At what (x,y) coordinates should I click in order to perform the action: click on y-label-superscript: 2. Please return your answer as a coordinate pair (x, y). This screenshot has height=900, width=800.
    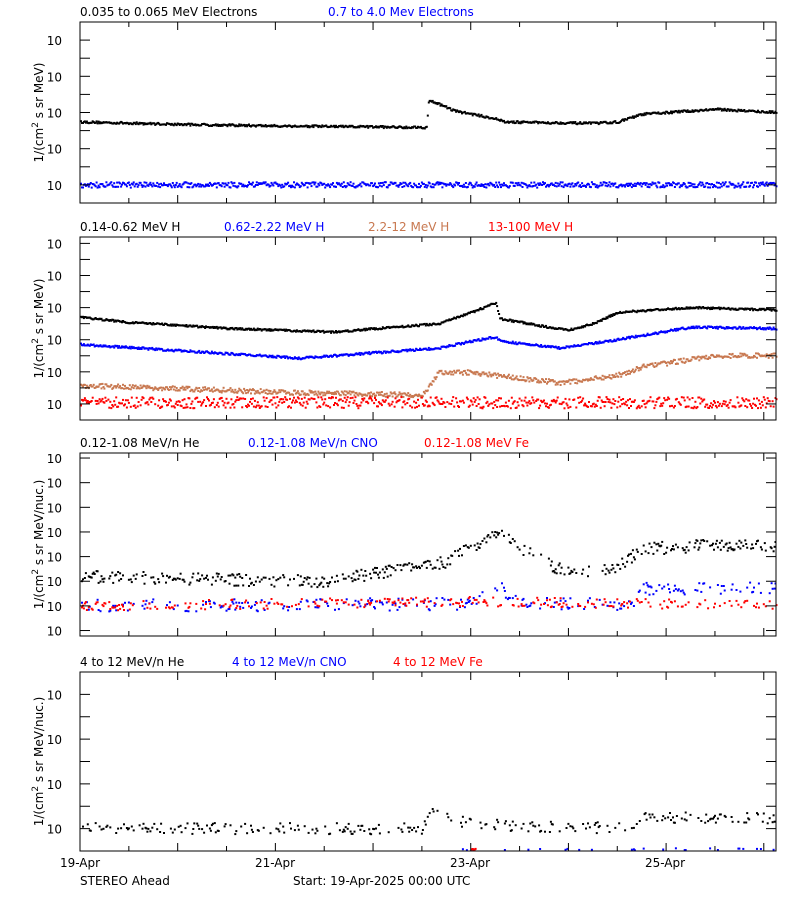
    Looking at the image, I should click on (36, 125).